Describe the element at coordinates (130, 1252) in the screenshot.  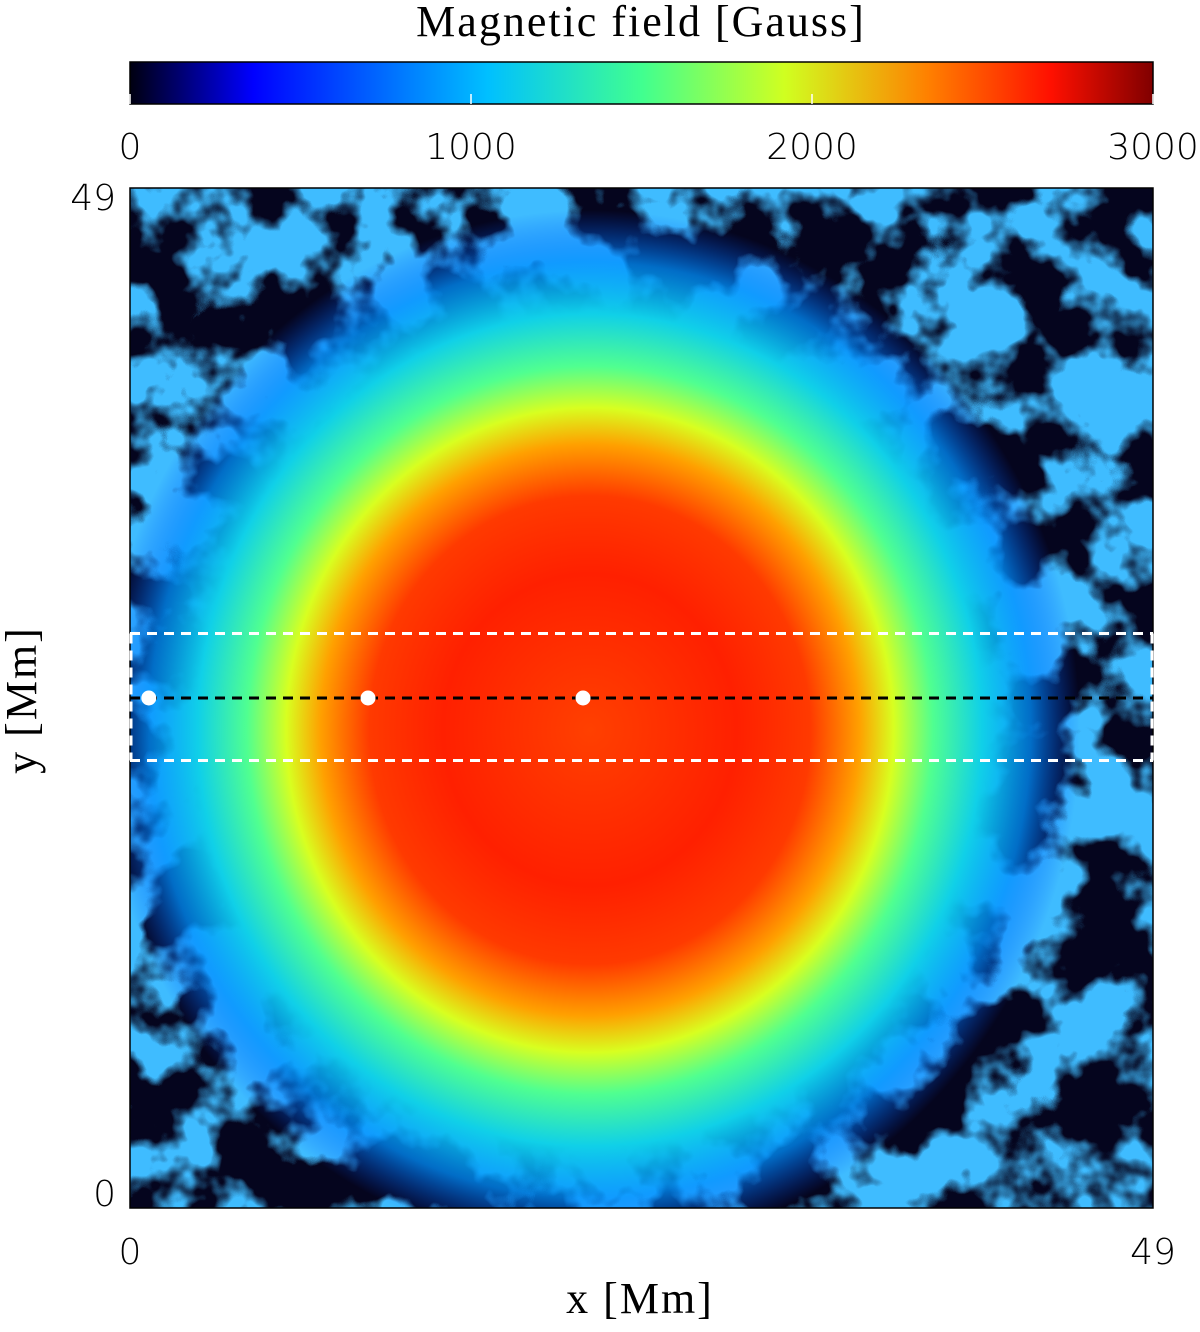
I see `x-tick-label: 0` at that location.